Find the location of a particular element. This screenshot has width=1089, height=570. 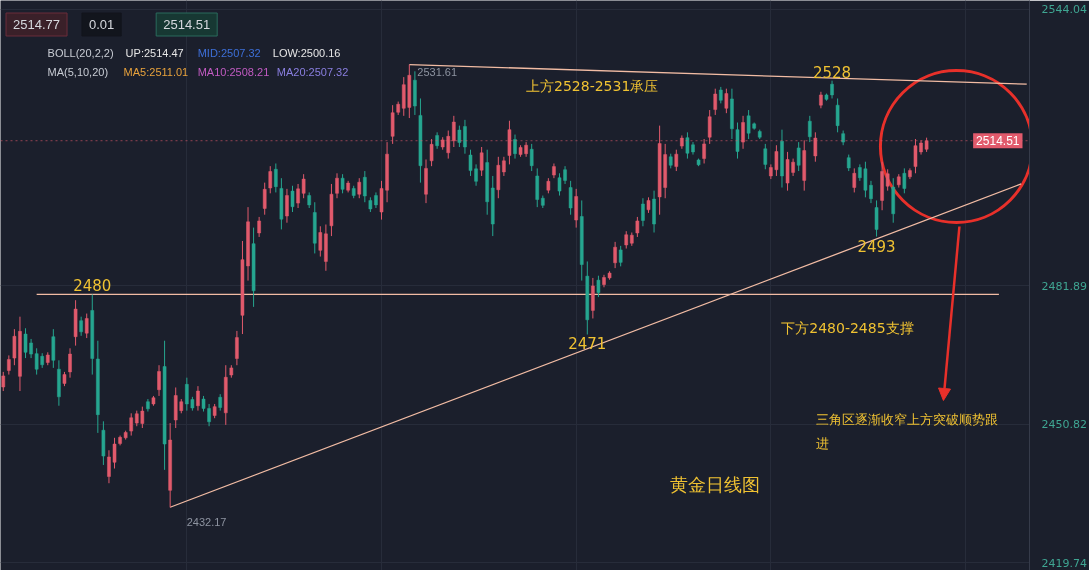

annotation: 2514.77 is located at coordinates (37, 24).